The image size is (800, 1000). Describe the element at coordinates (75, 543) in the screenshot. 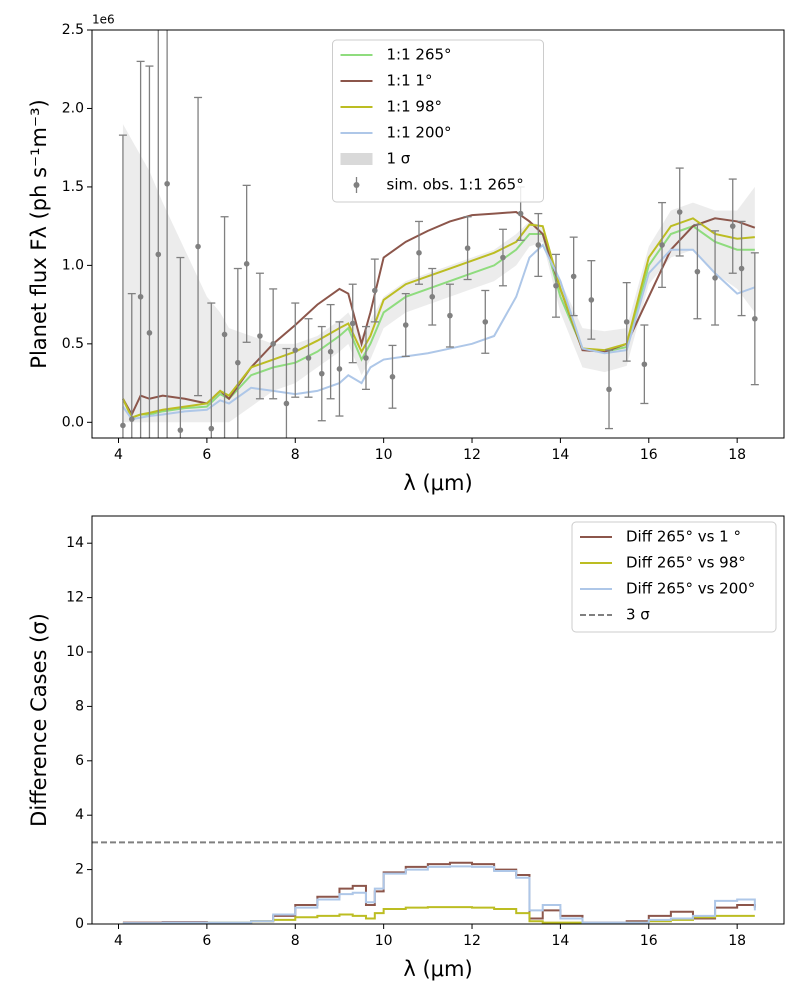

I see `y-tick-label: 14` at that location.